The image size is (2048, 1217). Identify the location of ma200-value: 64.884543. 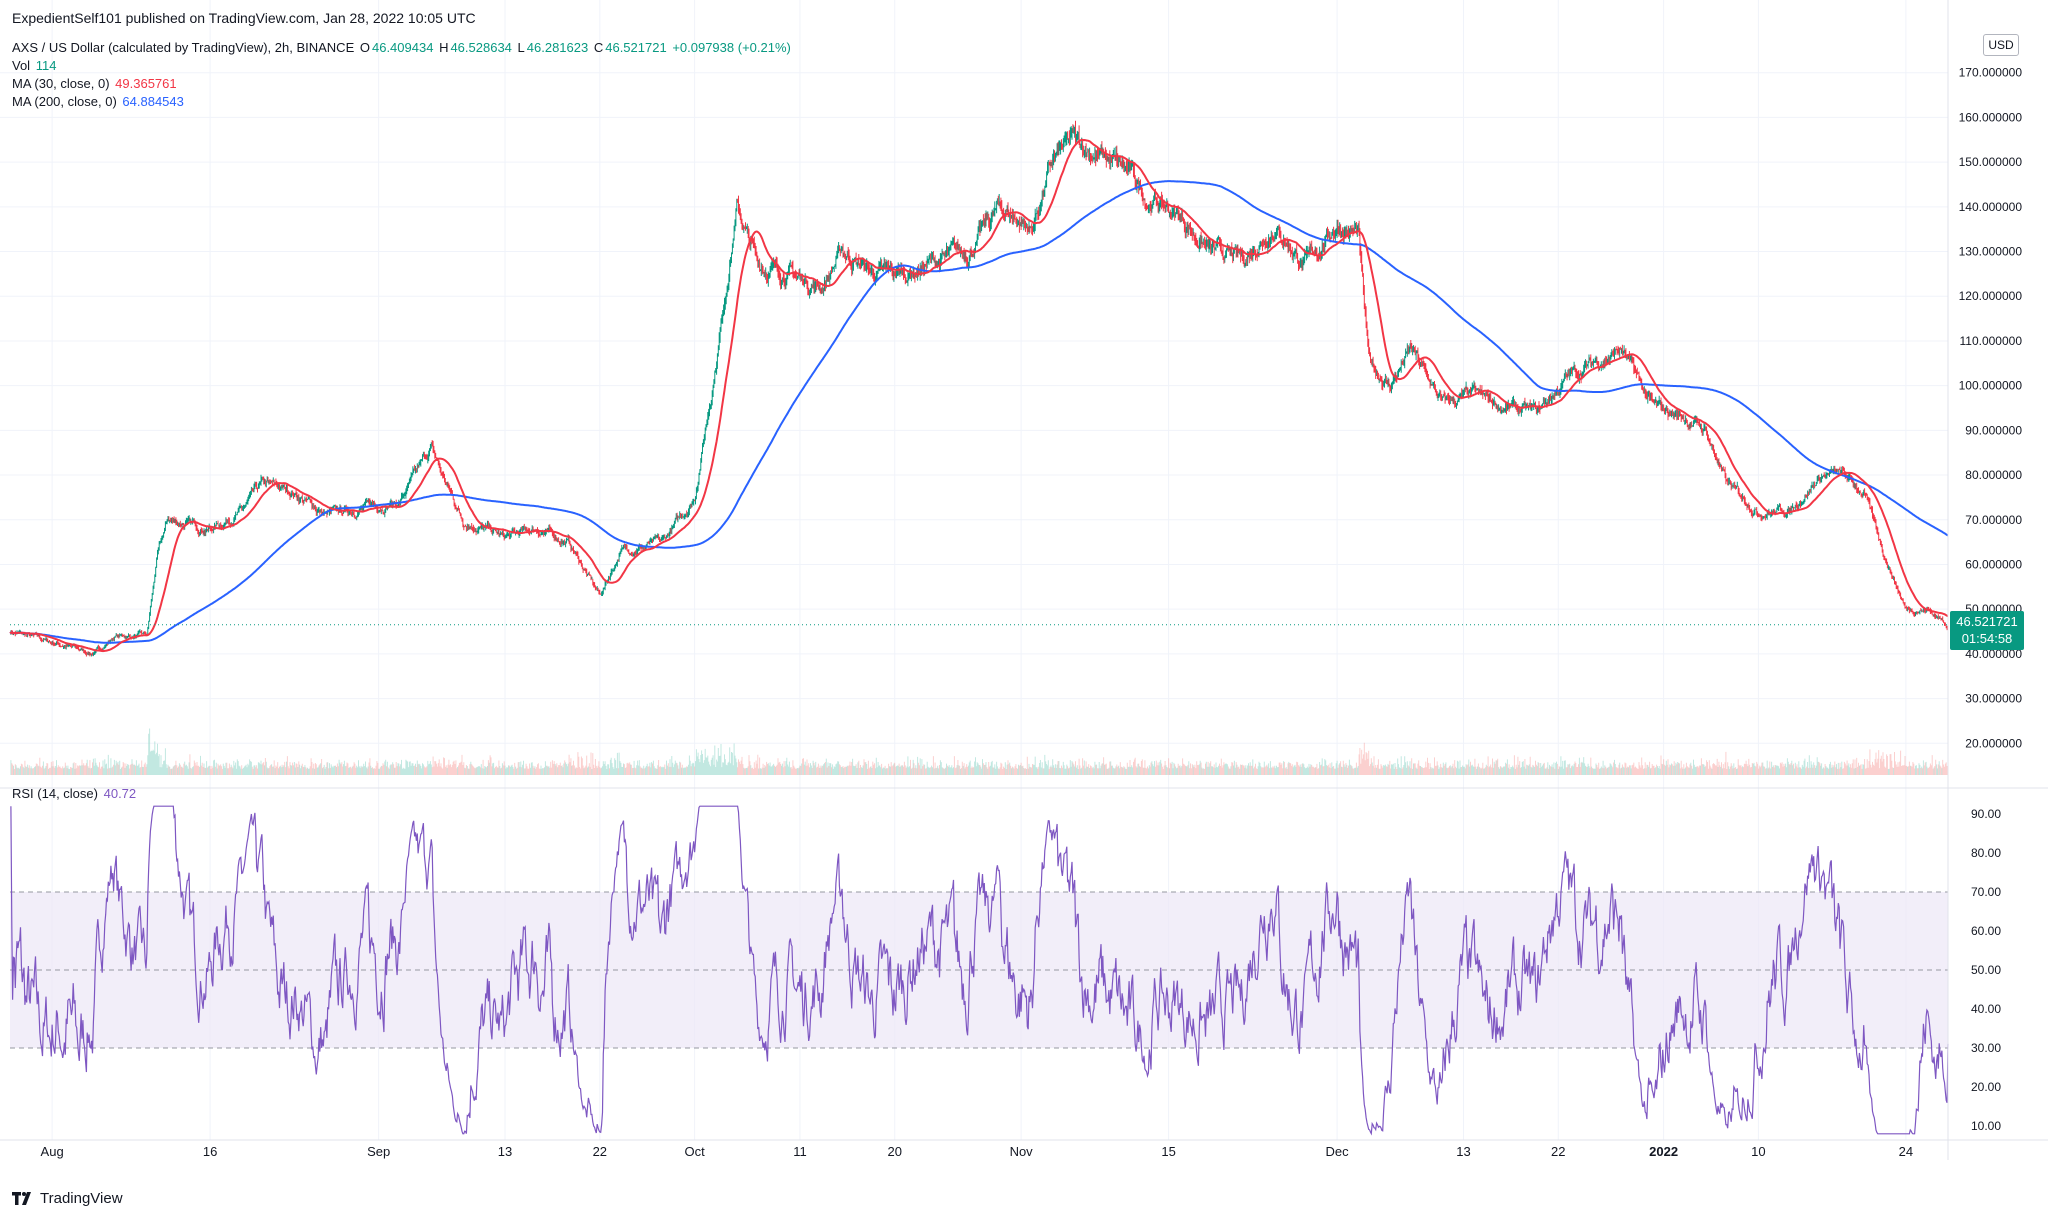
(153, 101).